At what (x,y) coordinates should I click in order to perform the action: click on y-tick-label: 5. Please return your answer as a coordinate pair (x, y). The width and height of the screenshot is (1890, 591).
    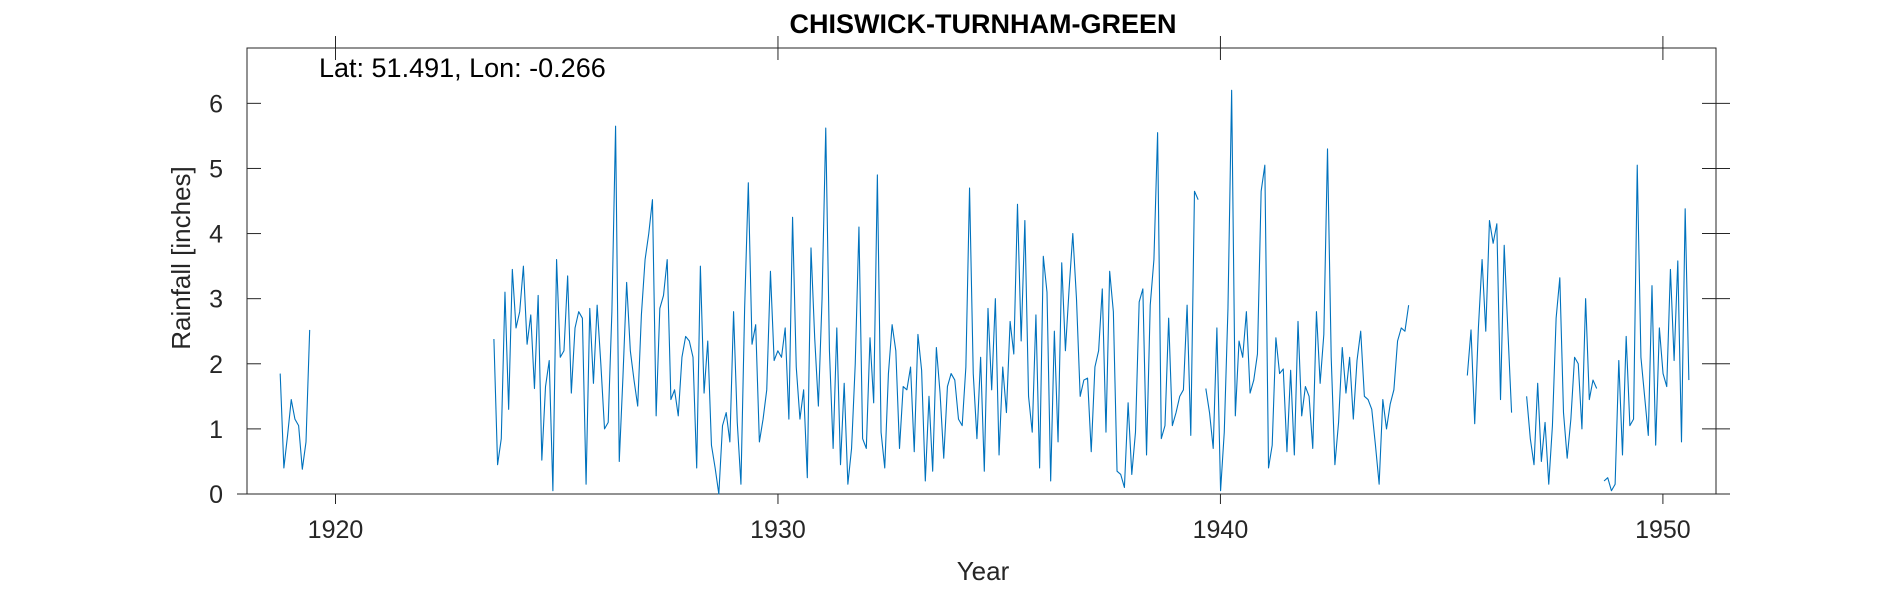
    Looking at the image, I should click on (216, 169).